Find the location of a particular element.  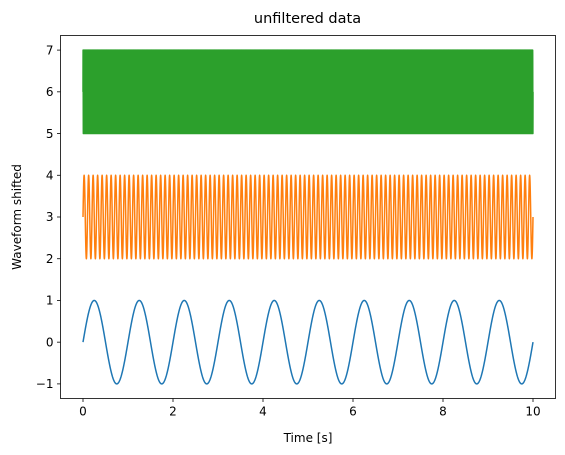

y-axis: −1 0 1 2 3 4 5 6 7 is located at coordinates (48, 217).